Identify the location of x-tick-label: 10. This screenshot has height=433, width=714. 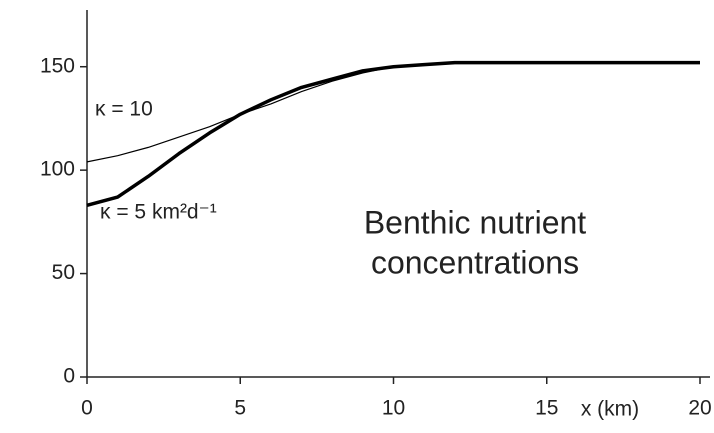
(393, 408).